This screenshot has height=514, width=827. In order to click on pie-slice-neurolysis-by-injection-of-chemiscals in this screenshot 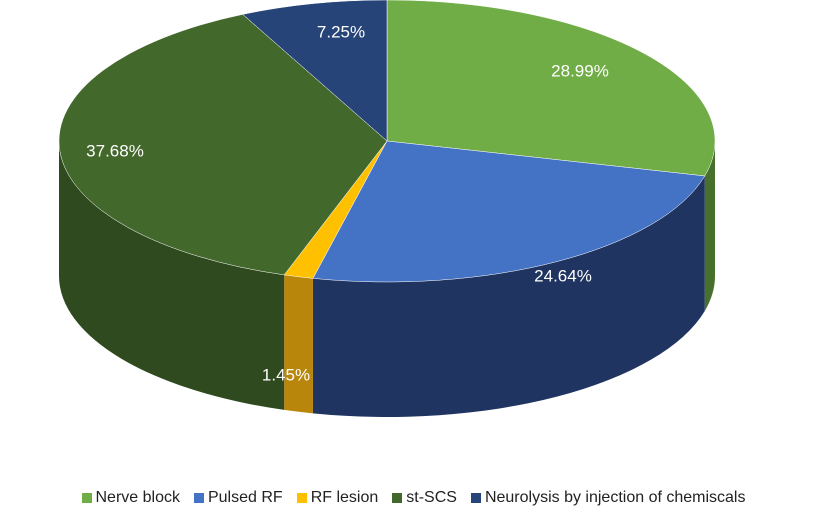, I will do `click(315, 71)`.